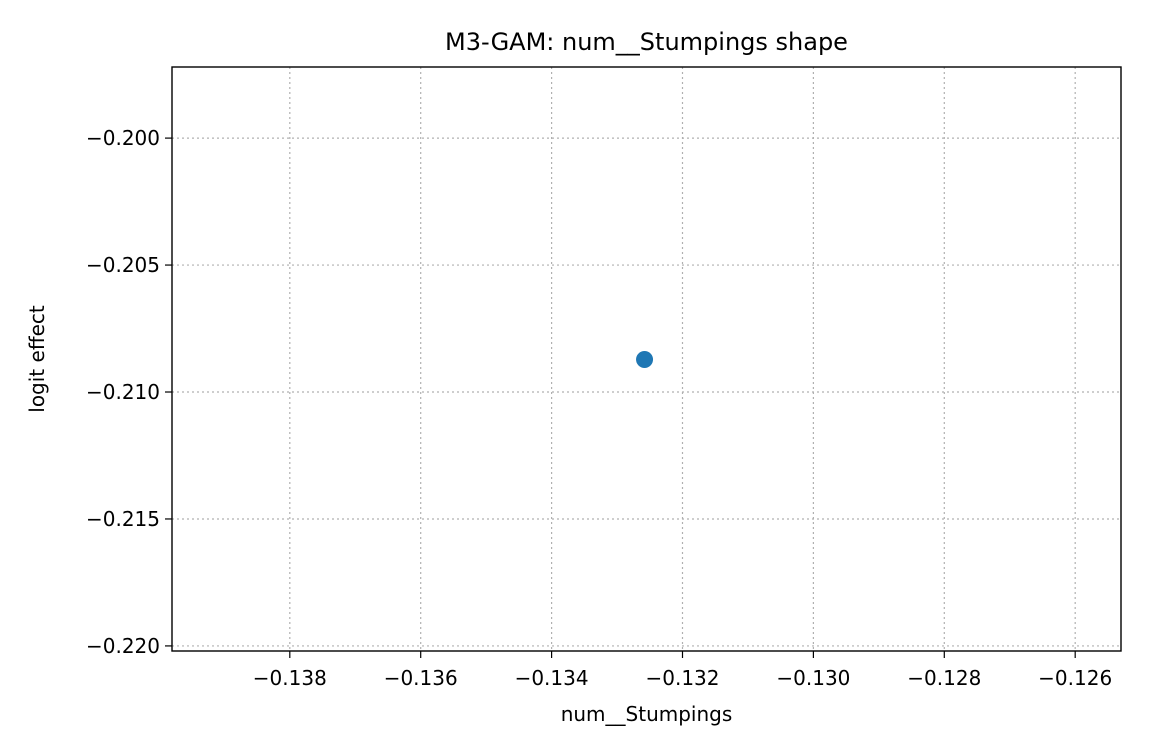  I want to click on y-axis-ticks: −0.200 −0.205 −0.210 −0.215 −0.220, so click(129, 392).